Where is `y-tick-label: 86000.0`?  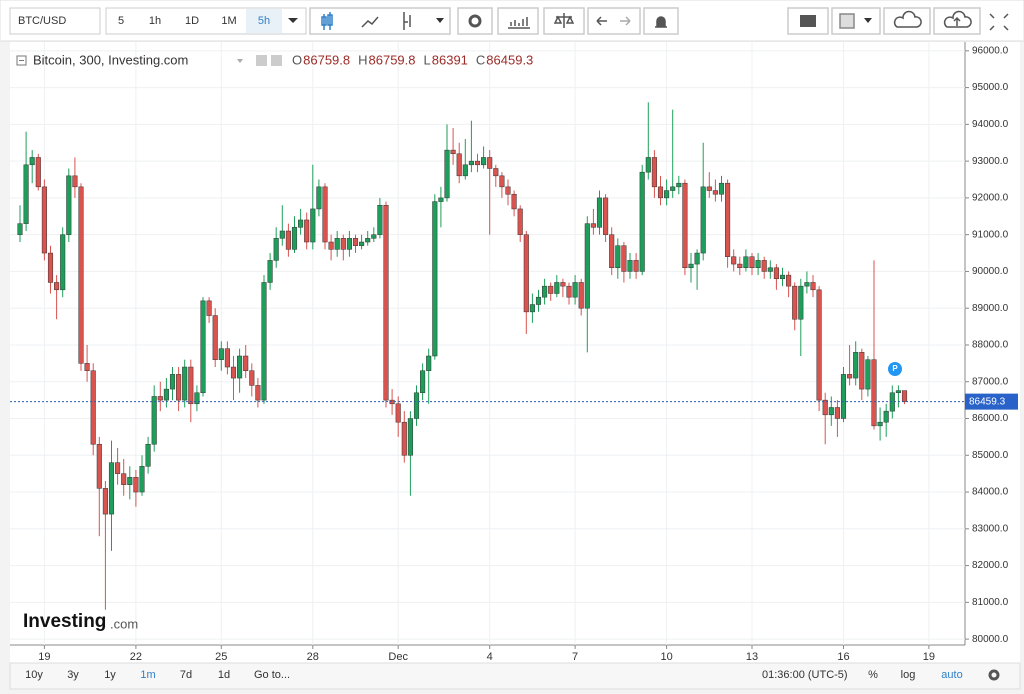
y-tick-label: 86000.0 is located at coordinates (990, 418).